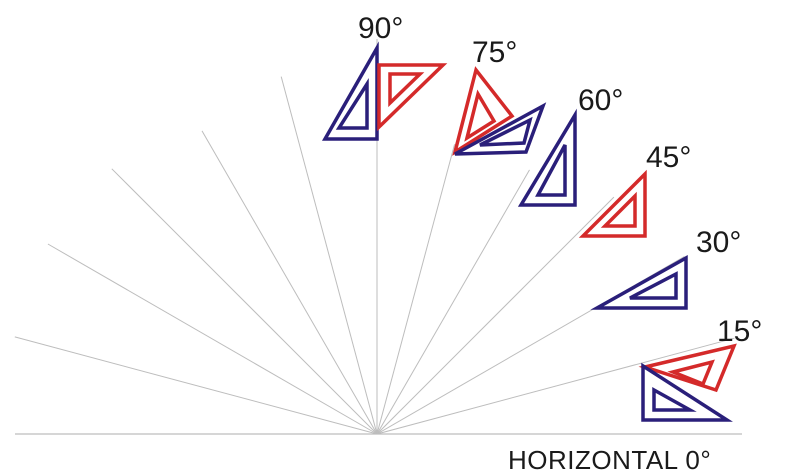 The image size is (789, 474). I want to click on set-square-15-lower, so click(687, 392).